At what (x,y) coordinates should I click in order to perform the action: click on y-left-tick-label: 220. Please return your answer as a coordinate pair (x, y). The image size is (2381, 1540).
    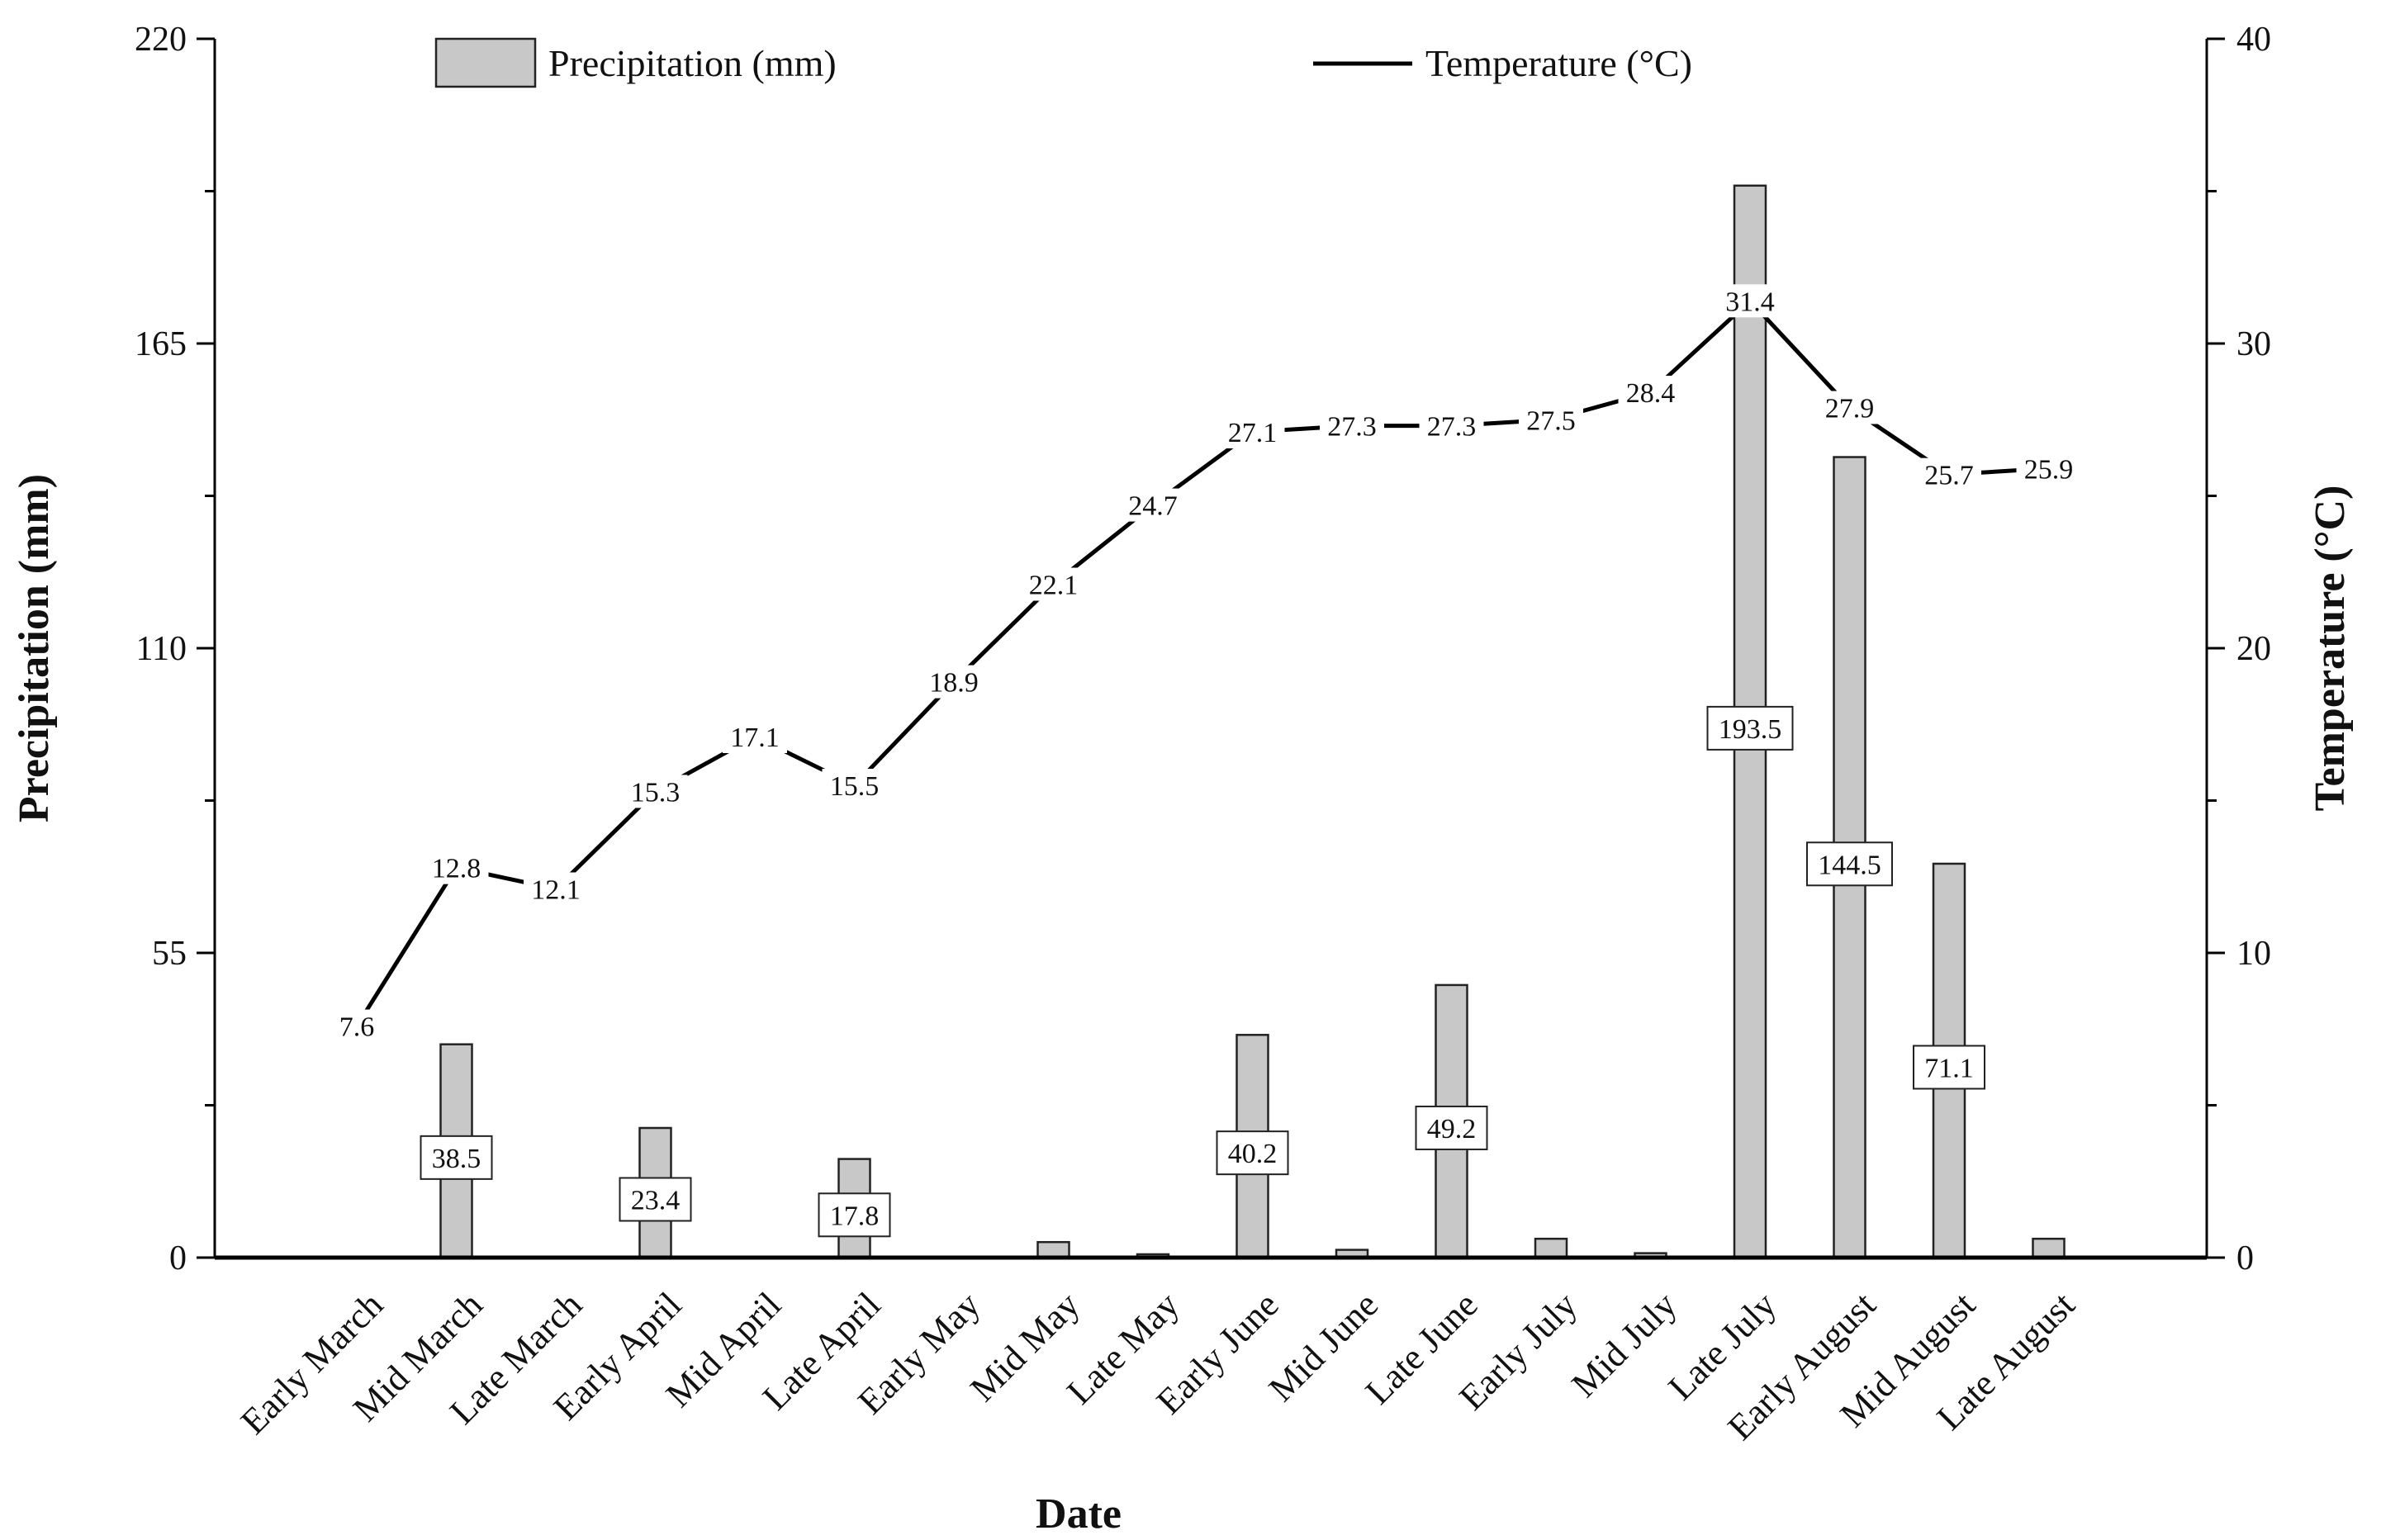
    Looking at the image, I should click on (161, 40).